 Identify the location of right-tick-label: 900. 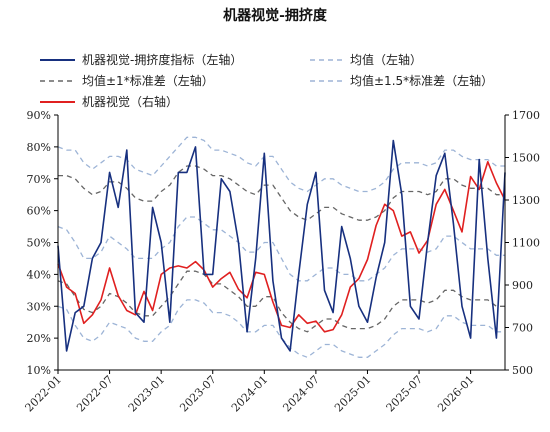
(522, 285).